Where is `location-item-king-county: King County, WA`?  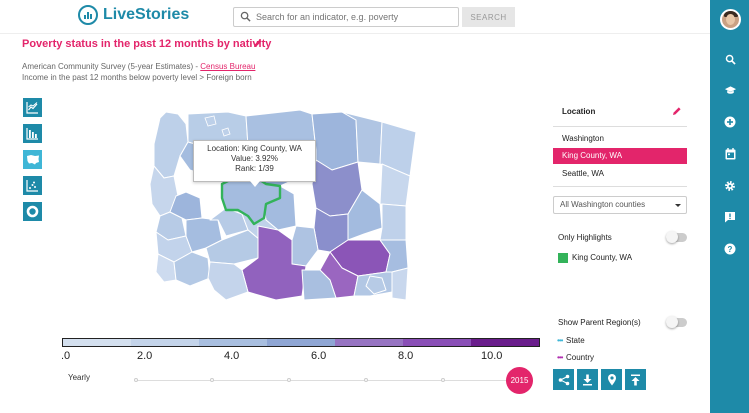
location-item-king-county: King County, WA is located at coordinates (620, 156).